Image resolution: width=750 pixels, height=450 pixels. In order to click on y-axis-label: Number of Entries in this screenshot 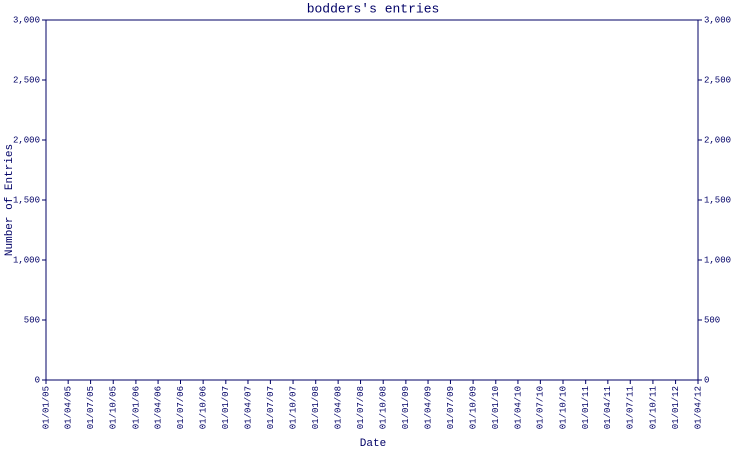, I will do `click(10, 200)`.